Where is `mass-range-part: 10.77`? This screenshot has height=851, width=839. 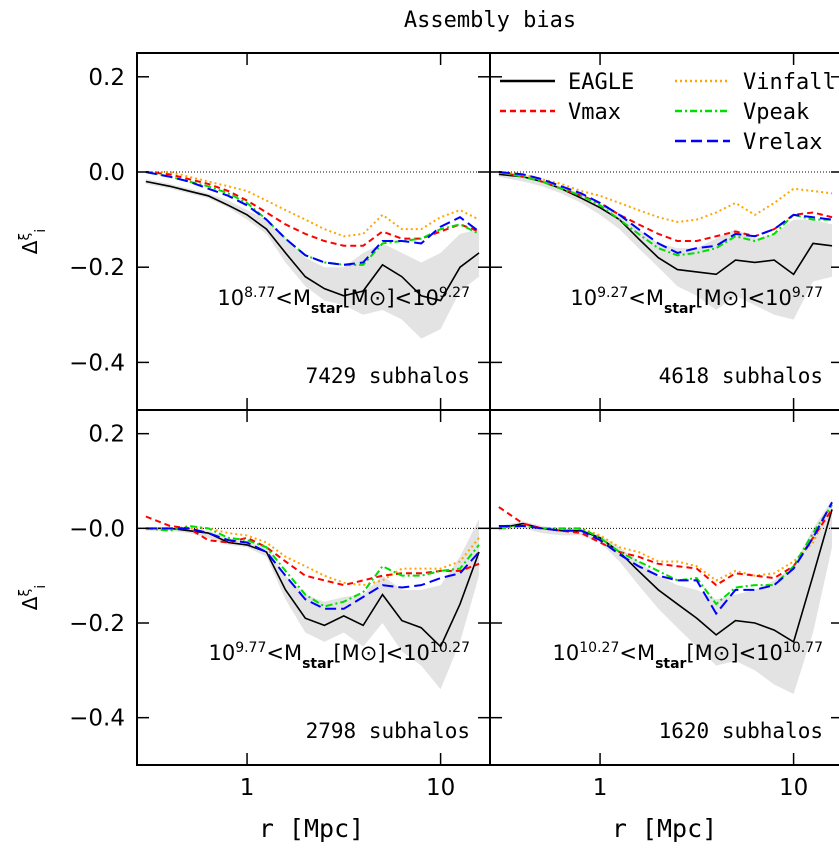 mass-range-part: 10.77 is located at coordinates (803, 648).